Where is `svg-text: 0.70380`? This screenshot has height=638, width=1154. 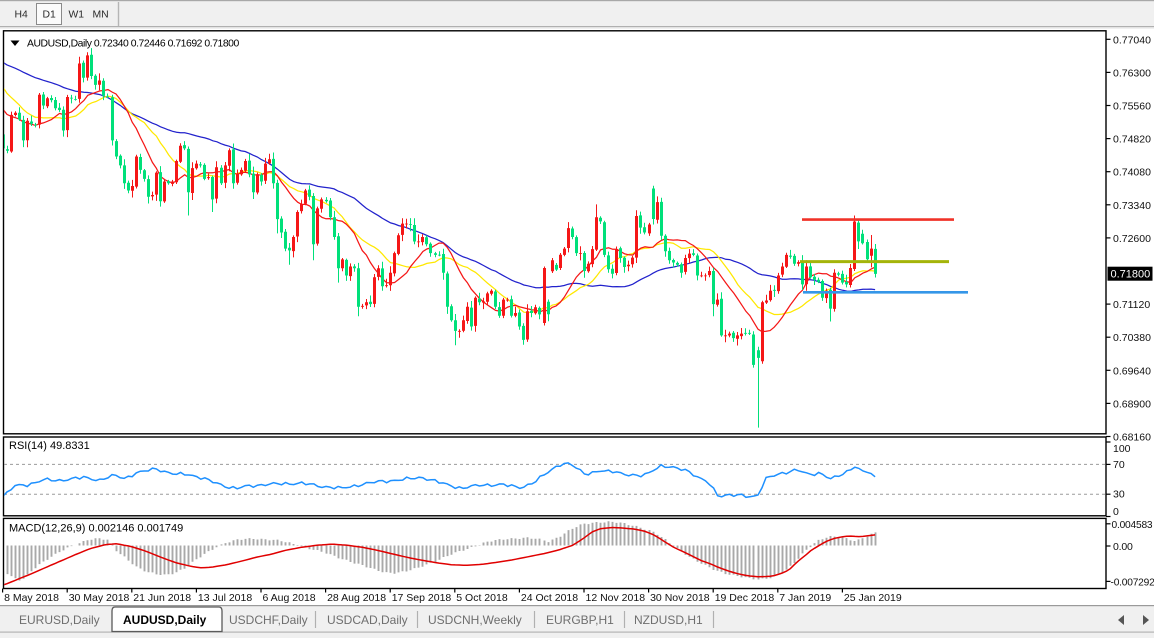
svg-text: 0.70380 is located at coordinates (1132, 338).